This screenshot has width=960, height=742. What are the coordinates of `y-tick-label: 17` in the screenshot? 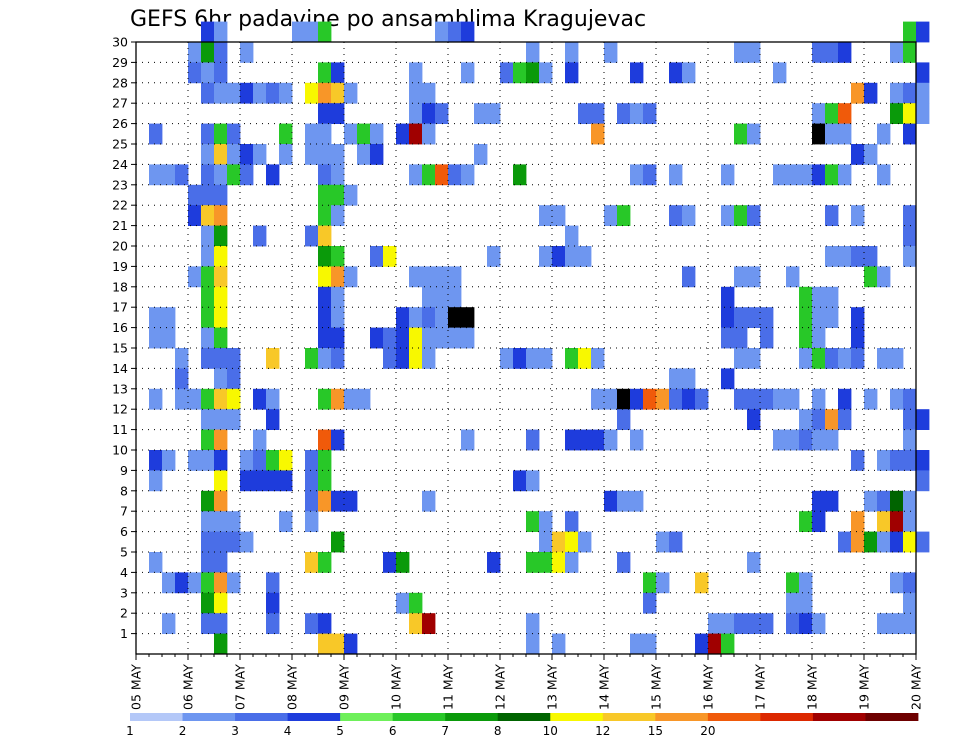 It's located at (120, 307).